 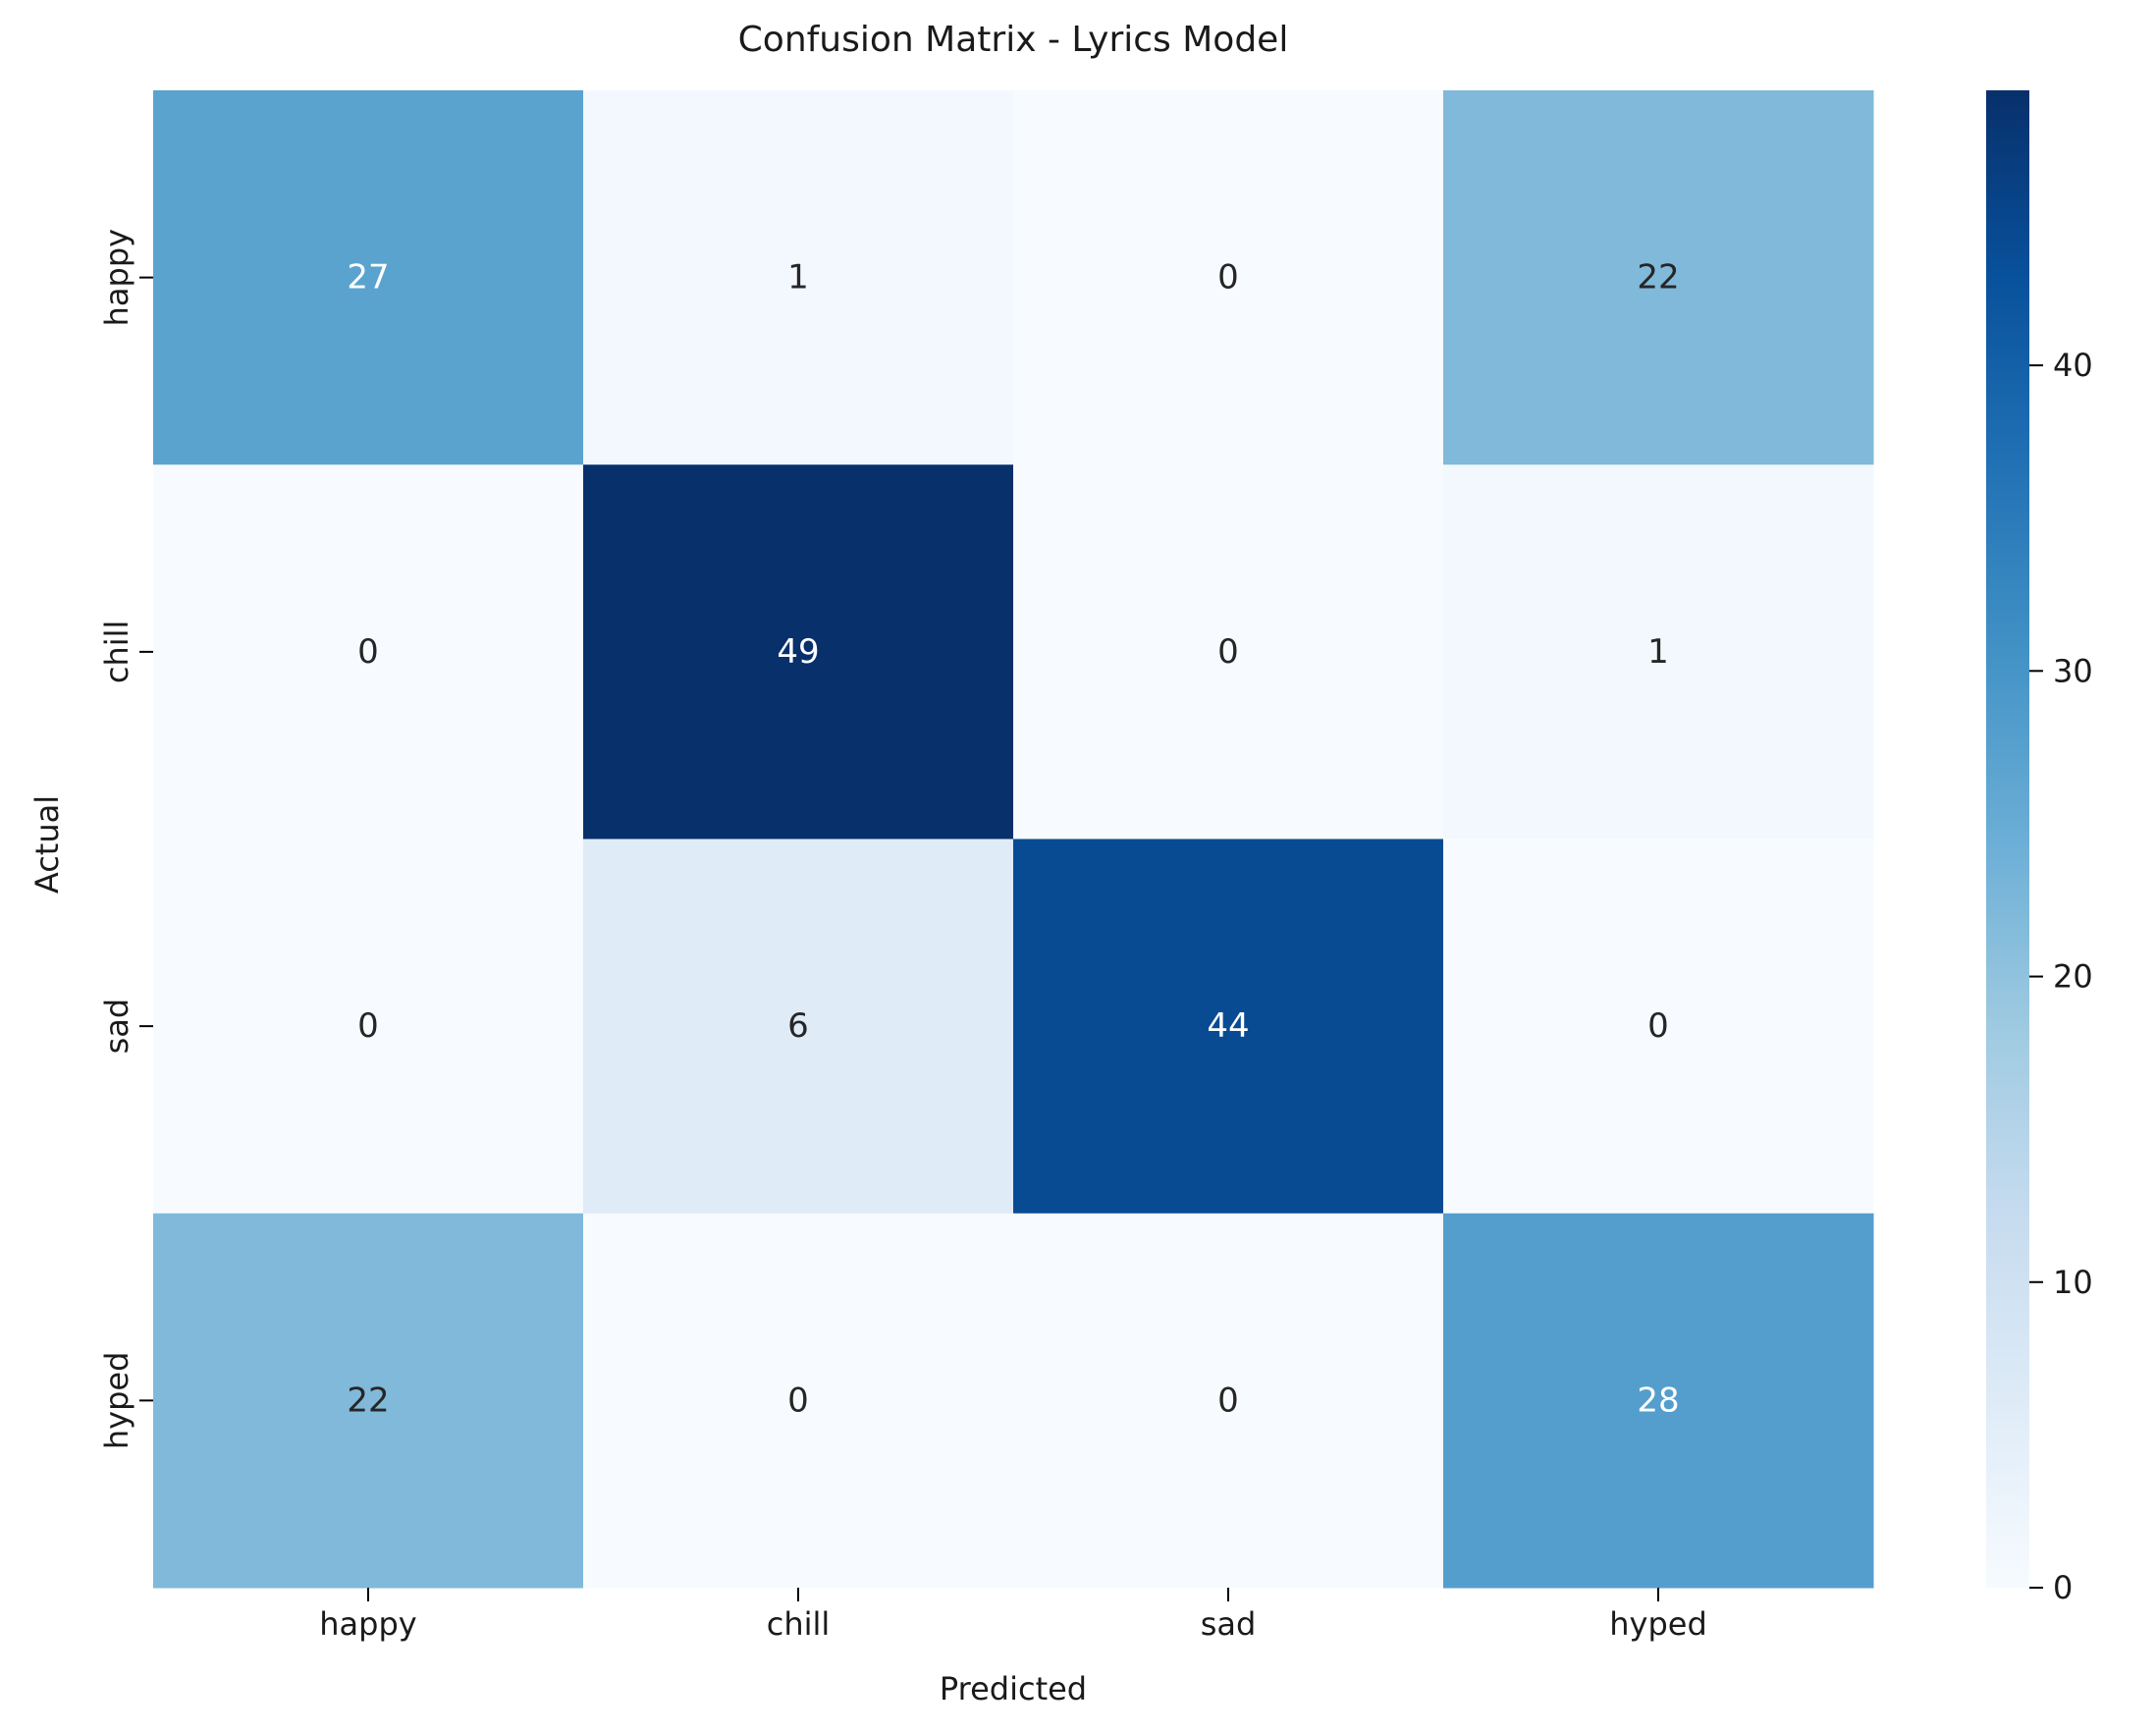 I want to click on chart-title: Confusion Matrix - Lyrics Model, so click(x=1014, y=40).